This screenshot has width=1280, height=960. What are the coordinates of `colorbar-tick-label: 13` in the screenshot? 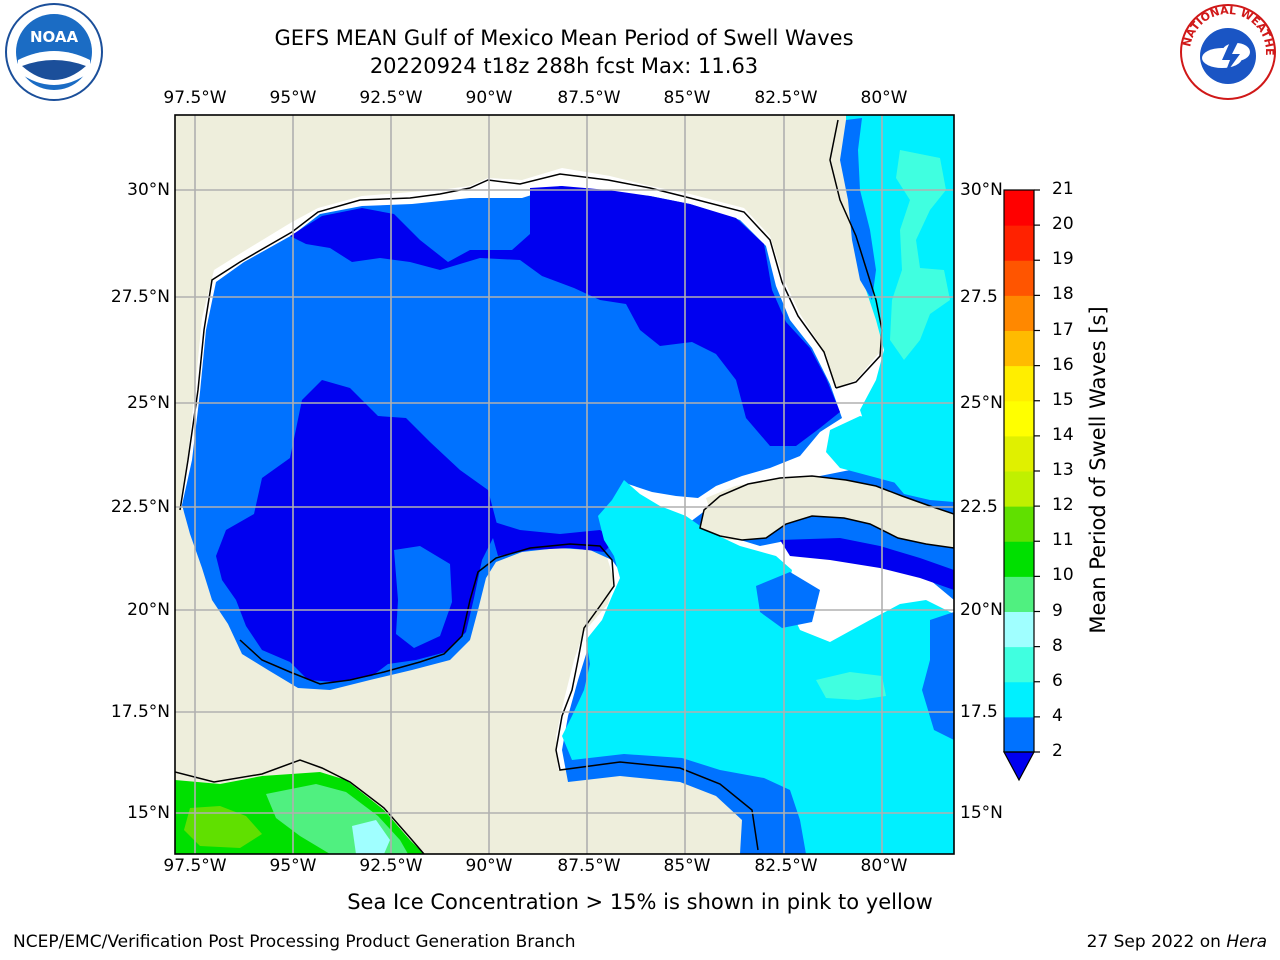 It's located at (1063, 470).